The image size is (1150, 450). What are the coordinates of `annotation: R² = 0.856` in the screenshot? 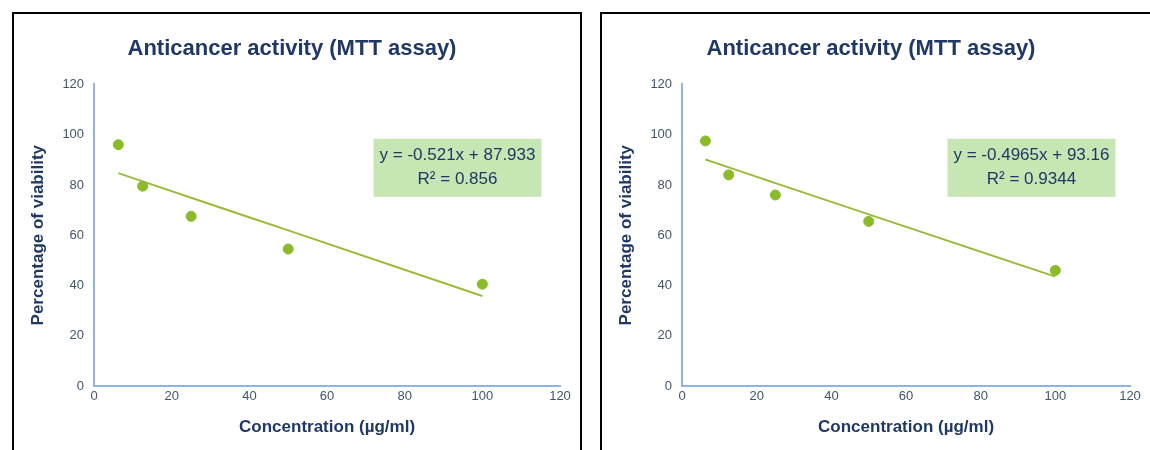 It's located at (457, 179).